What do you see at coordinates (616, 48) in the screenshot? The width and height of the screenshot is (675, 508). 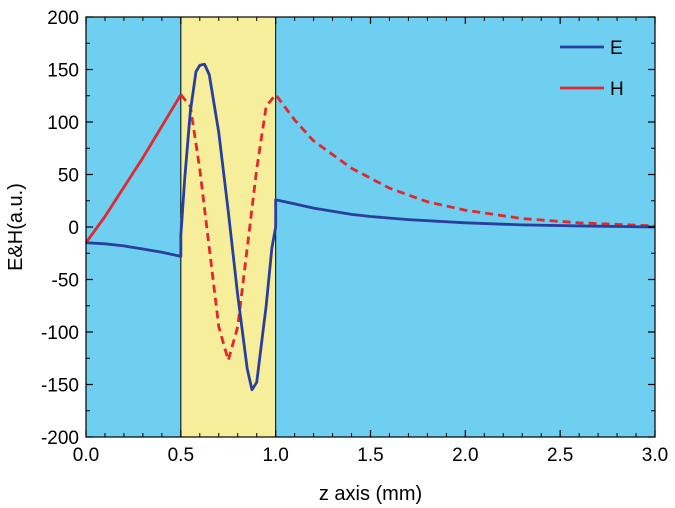 I see `legend-label-e: E` at bounding box center [616, 48].